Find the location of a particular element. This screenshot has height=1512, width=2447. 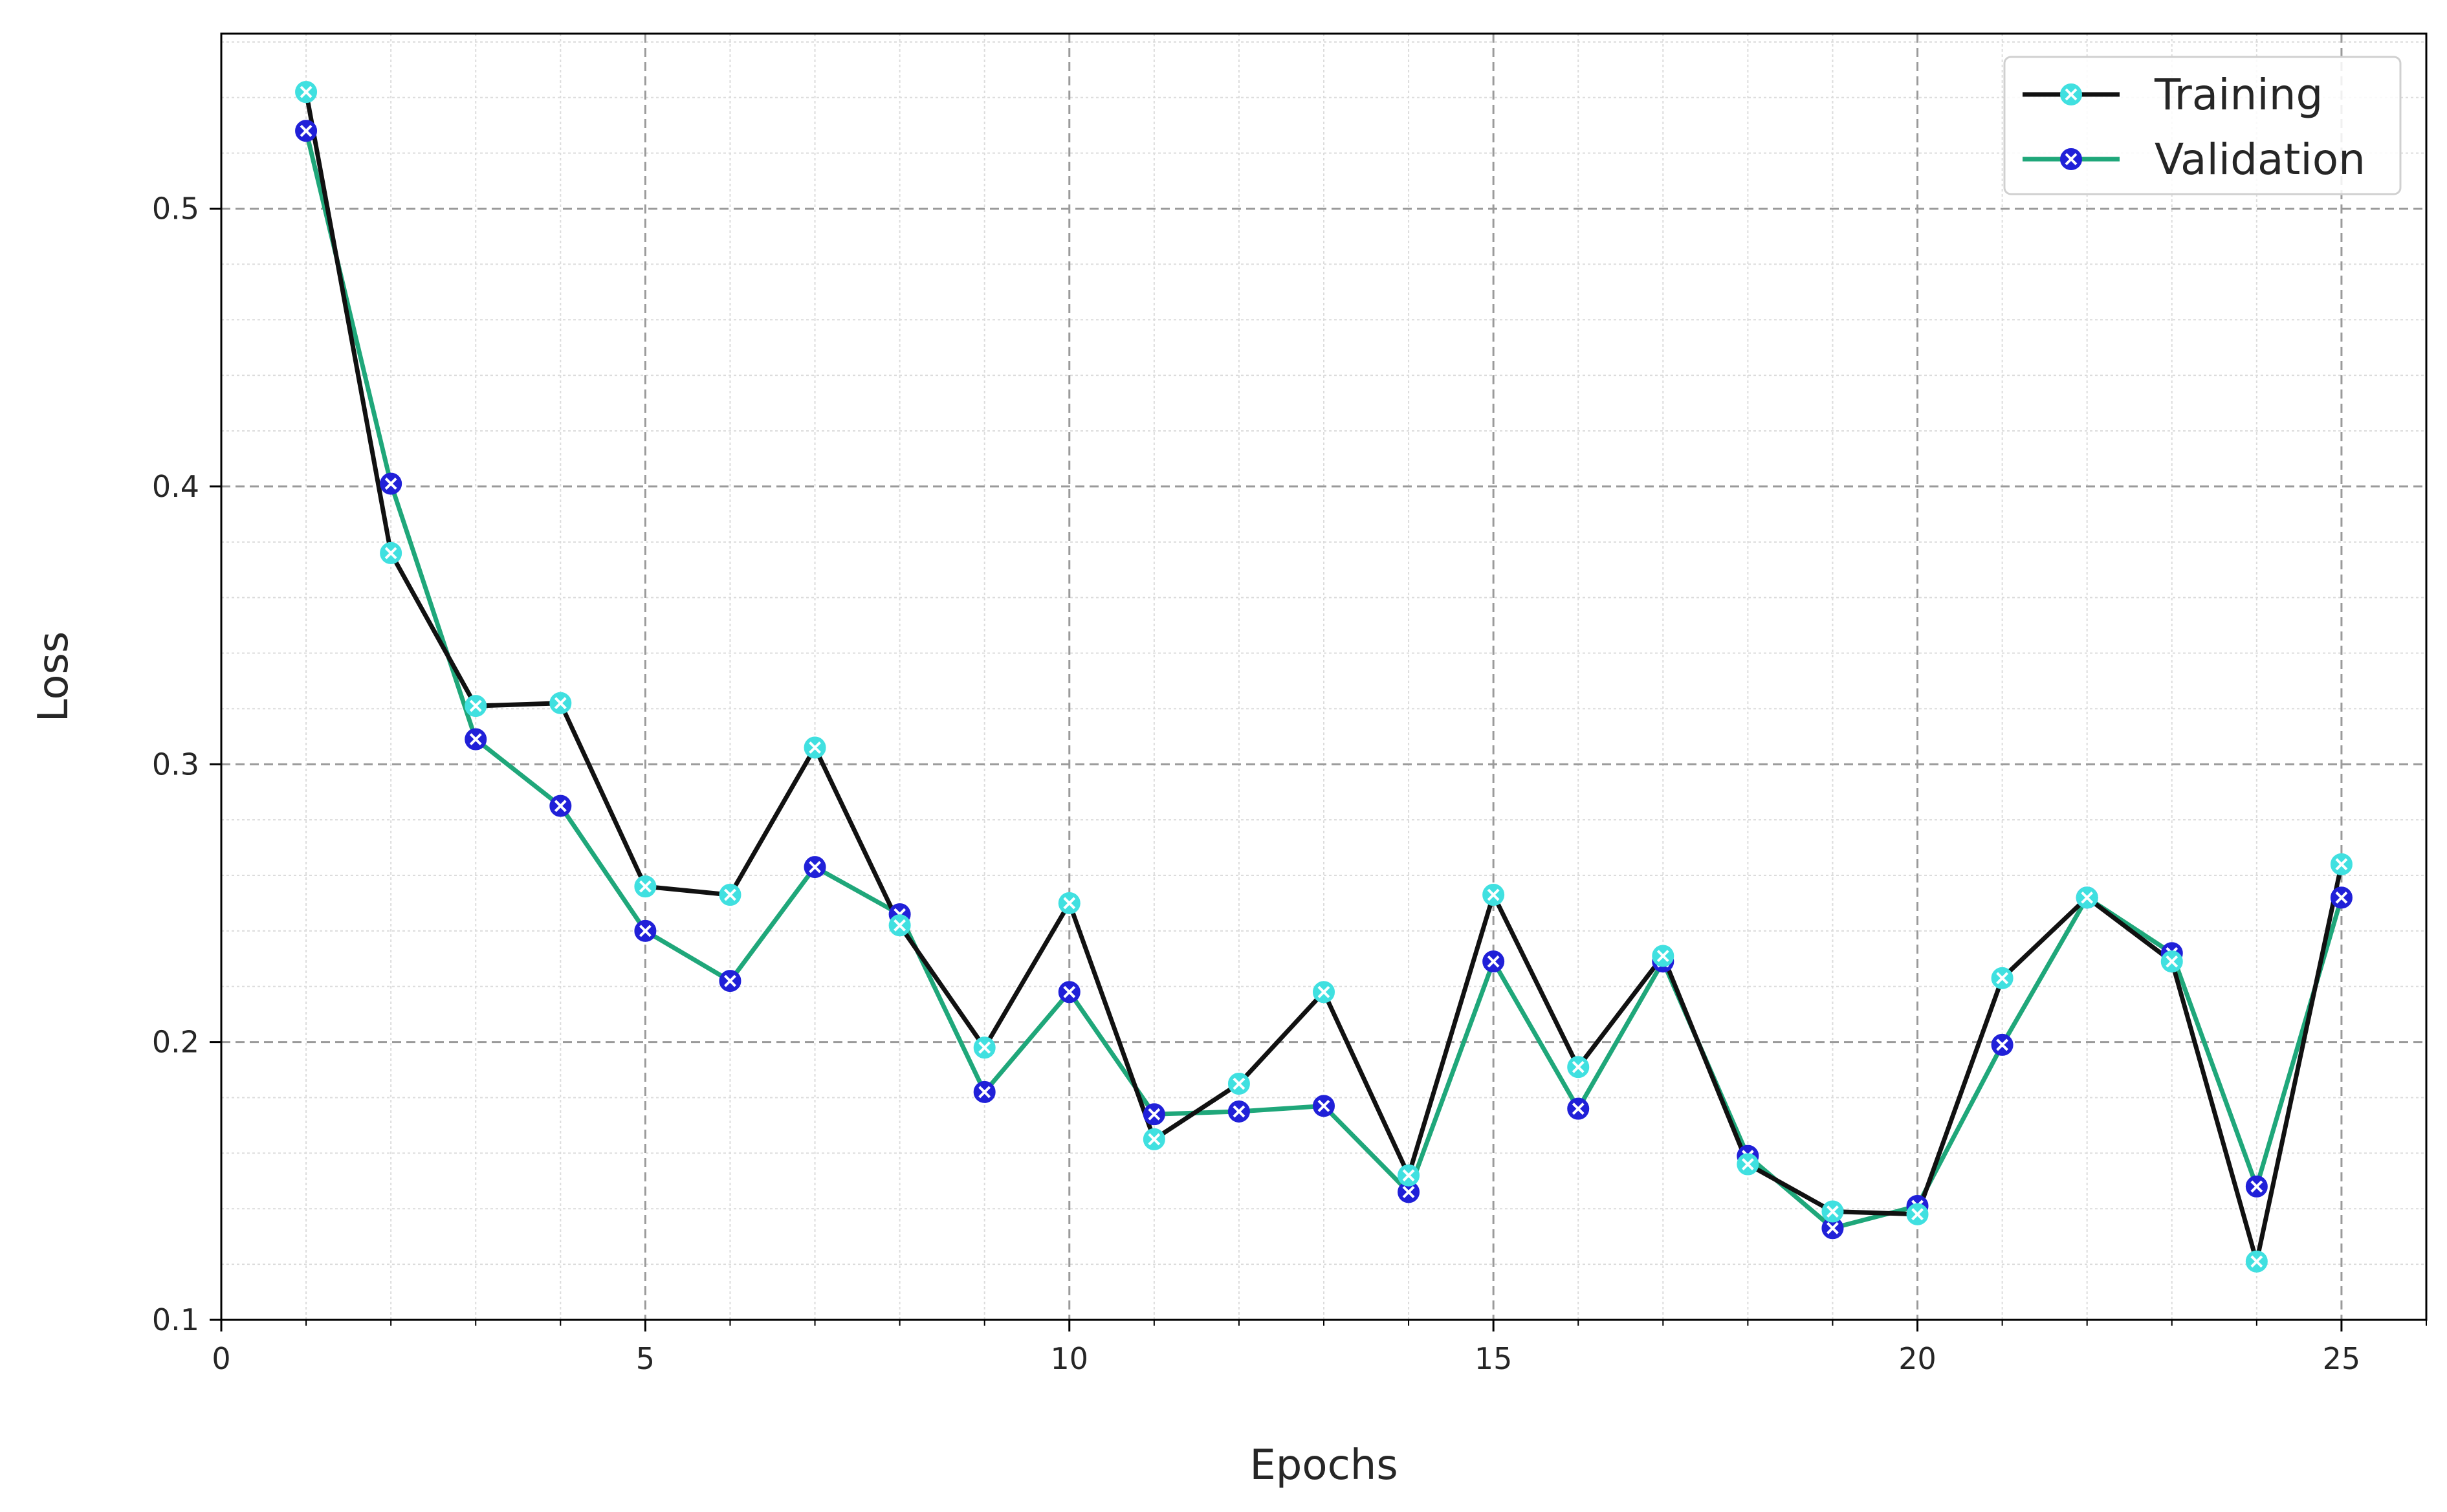

legend-marker-validation is located at coordinates (2071, 159).